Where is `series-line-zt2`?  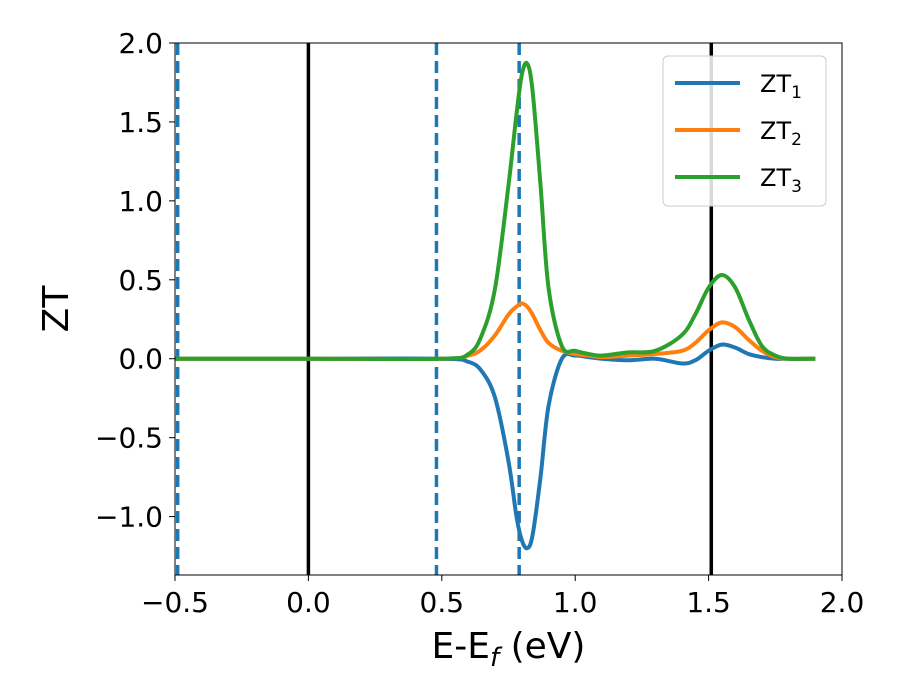
series-line-zt2 is located at coordinates (495, 331).